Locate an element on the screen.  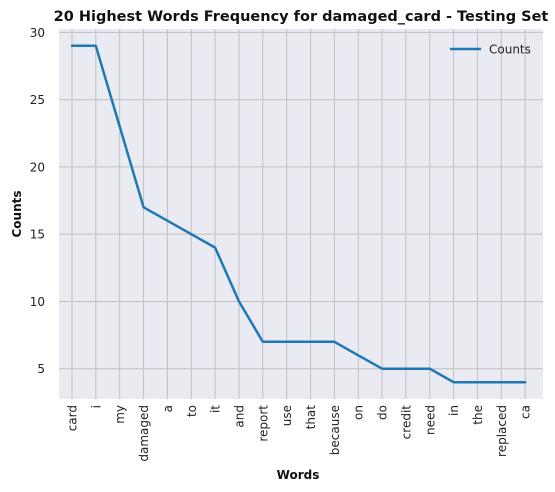
x-tick-label: report is located at coordinates (263, 423).